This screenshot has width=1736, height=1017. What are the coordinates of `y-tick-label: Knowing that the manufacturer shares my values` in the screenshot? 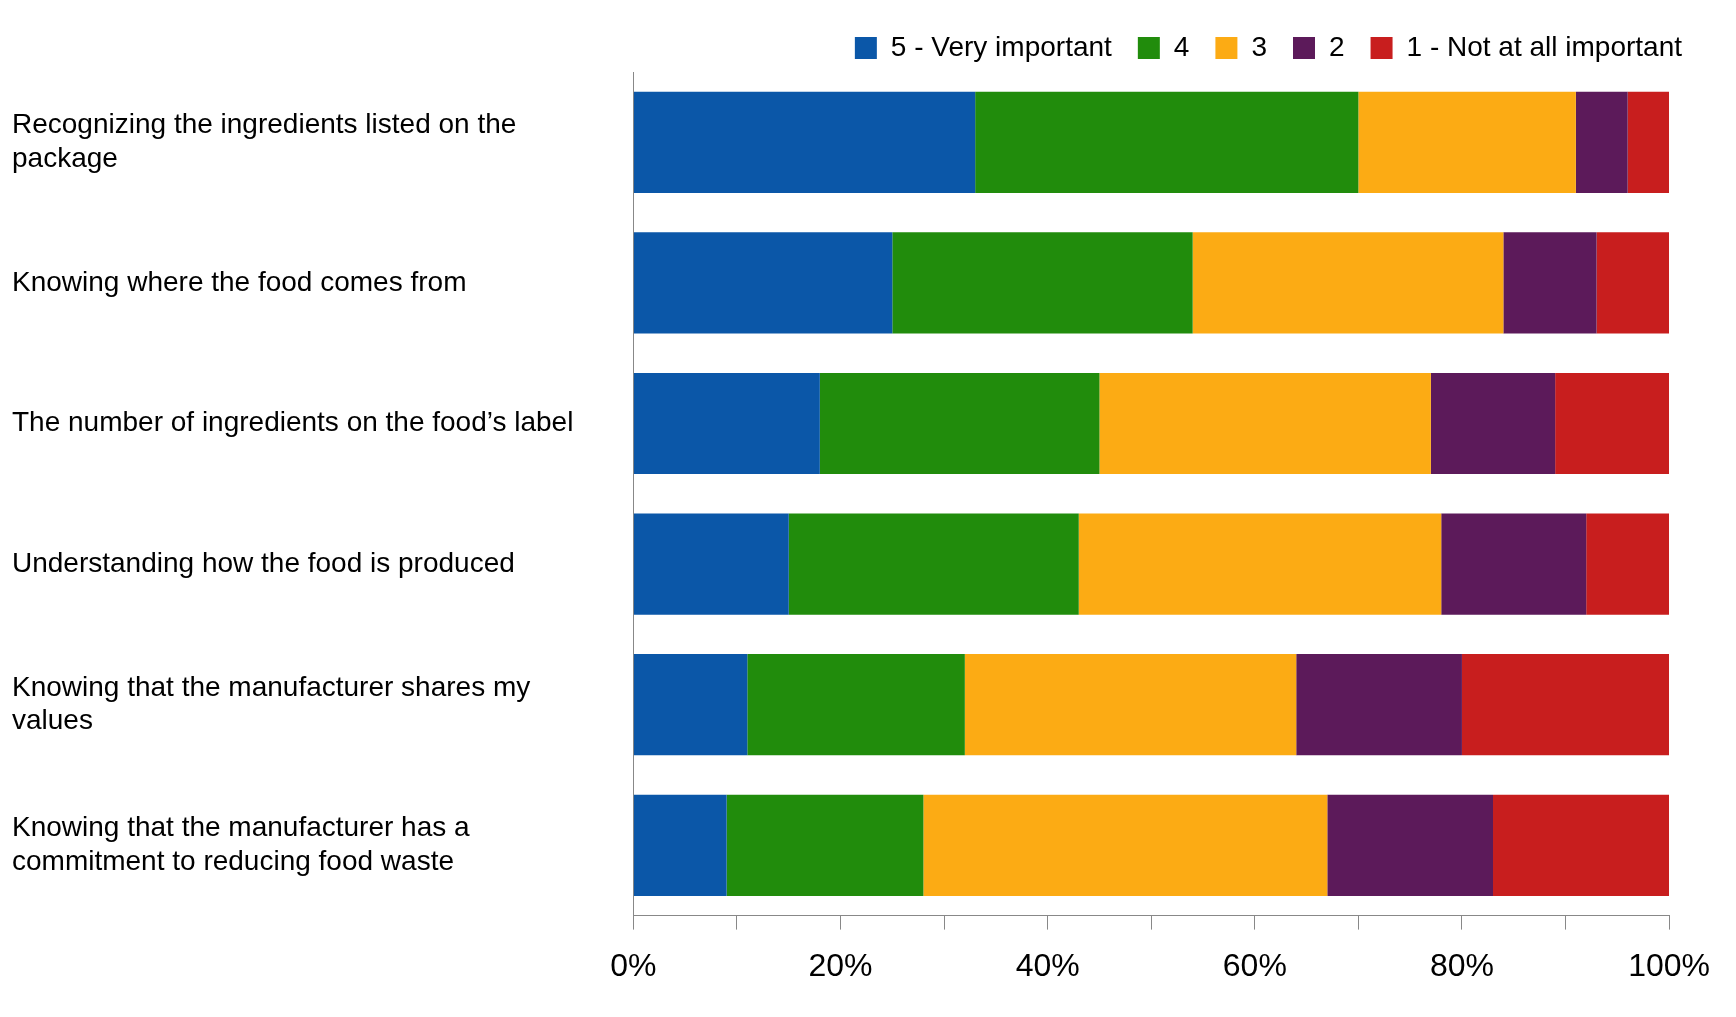 It's located at (271, 703).